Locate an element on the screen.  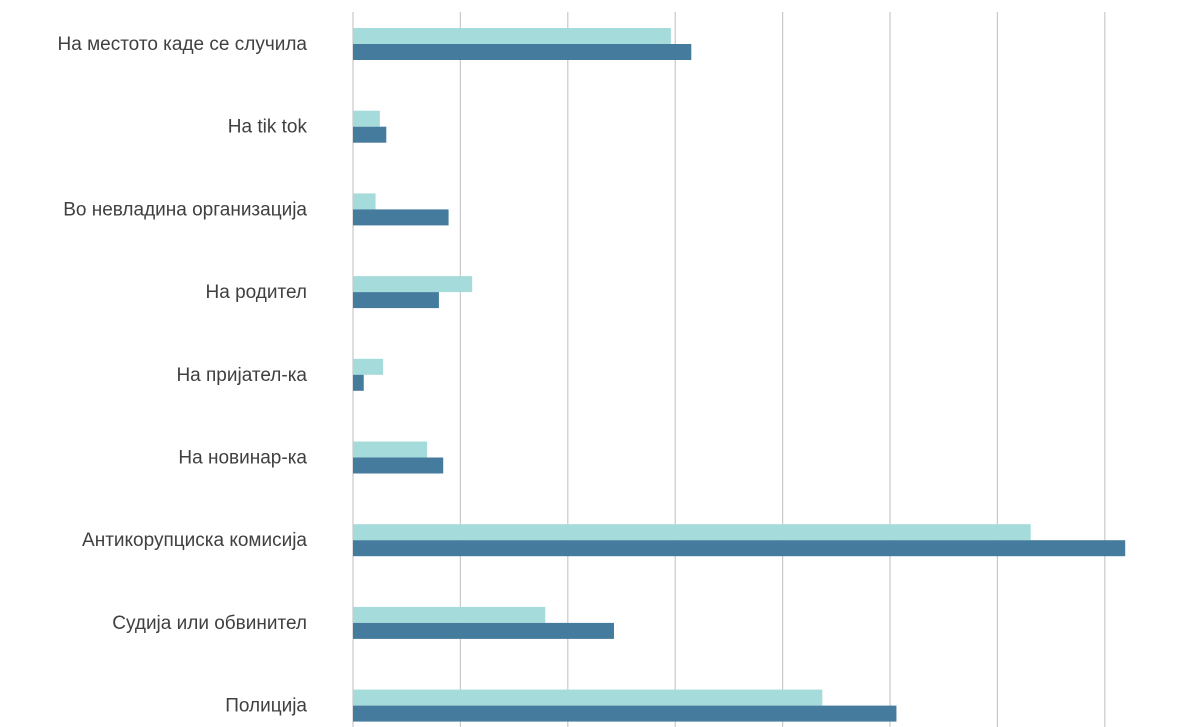
category-label-7: Судија или обвинител is located at coordinates (209, 623).